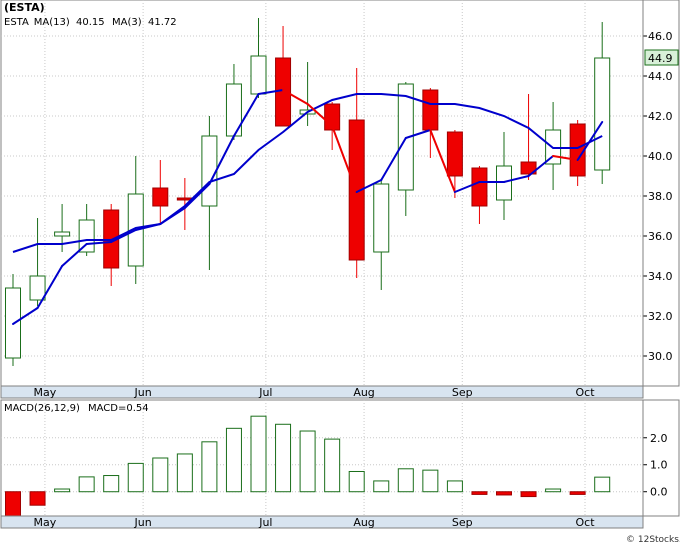 The height and width of the screenshot is (546, 680). I want to click on macd-date-tick-label: May, so click(45, 522).